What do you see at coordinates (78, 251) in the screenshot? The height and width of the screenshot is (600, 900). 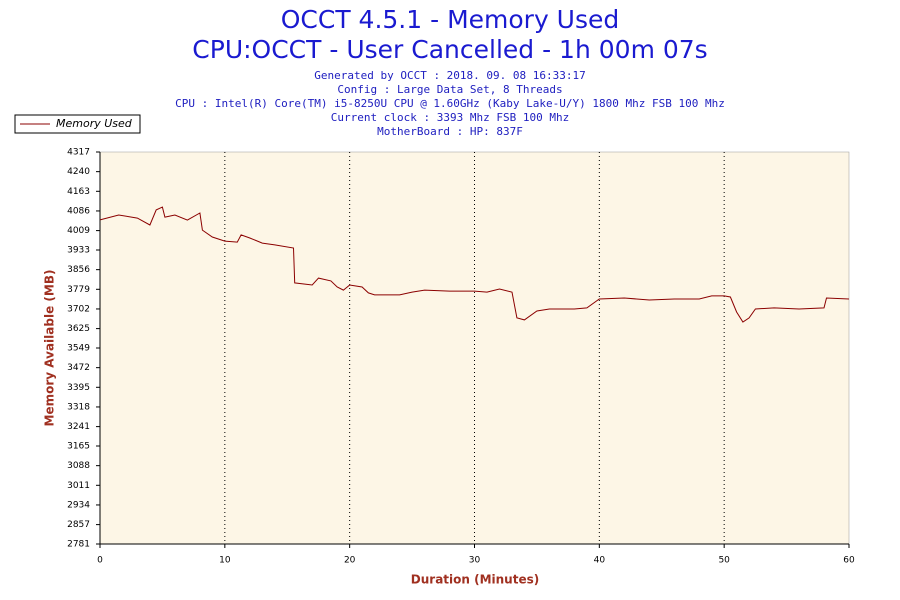 I see `y-tick-label: 3933` at bounding box center [78, 251].